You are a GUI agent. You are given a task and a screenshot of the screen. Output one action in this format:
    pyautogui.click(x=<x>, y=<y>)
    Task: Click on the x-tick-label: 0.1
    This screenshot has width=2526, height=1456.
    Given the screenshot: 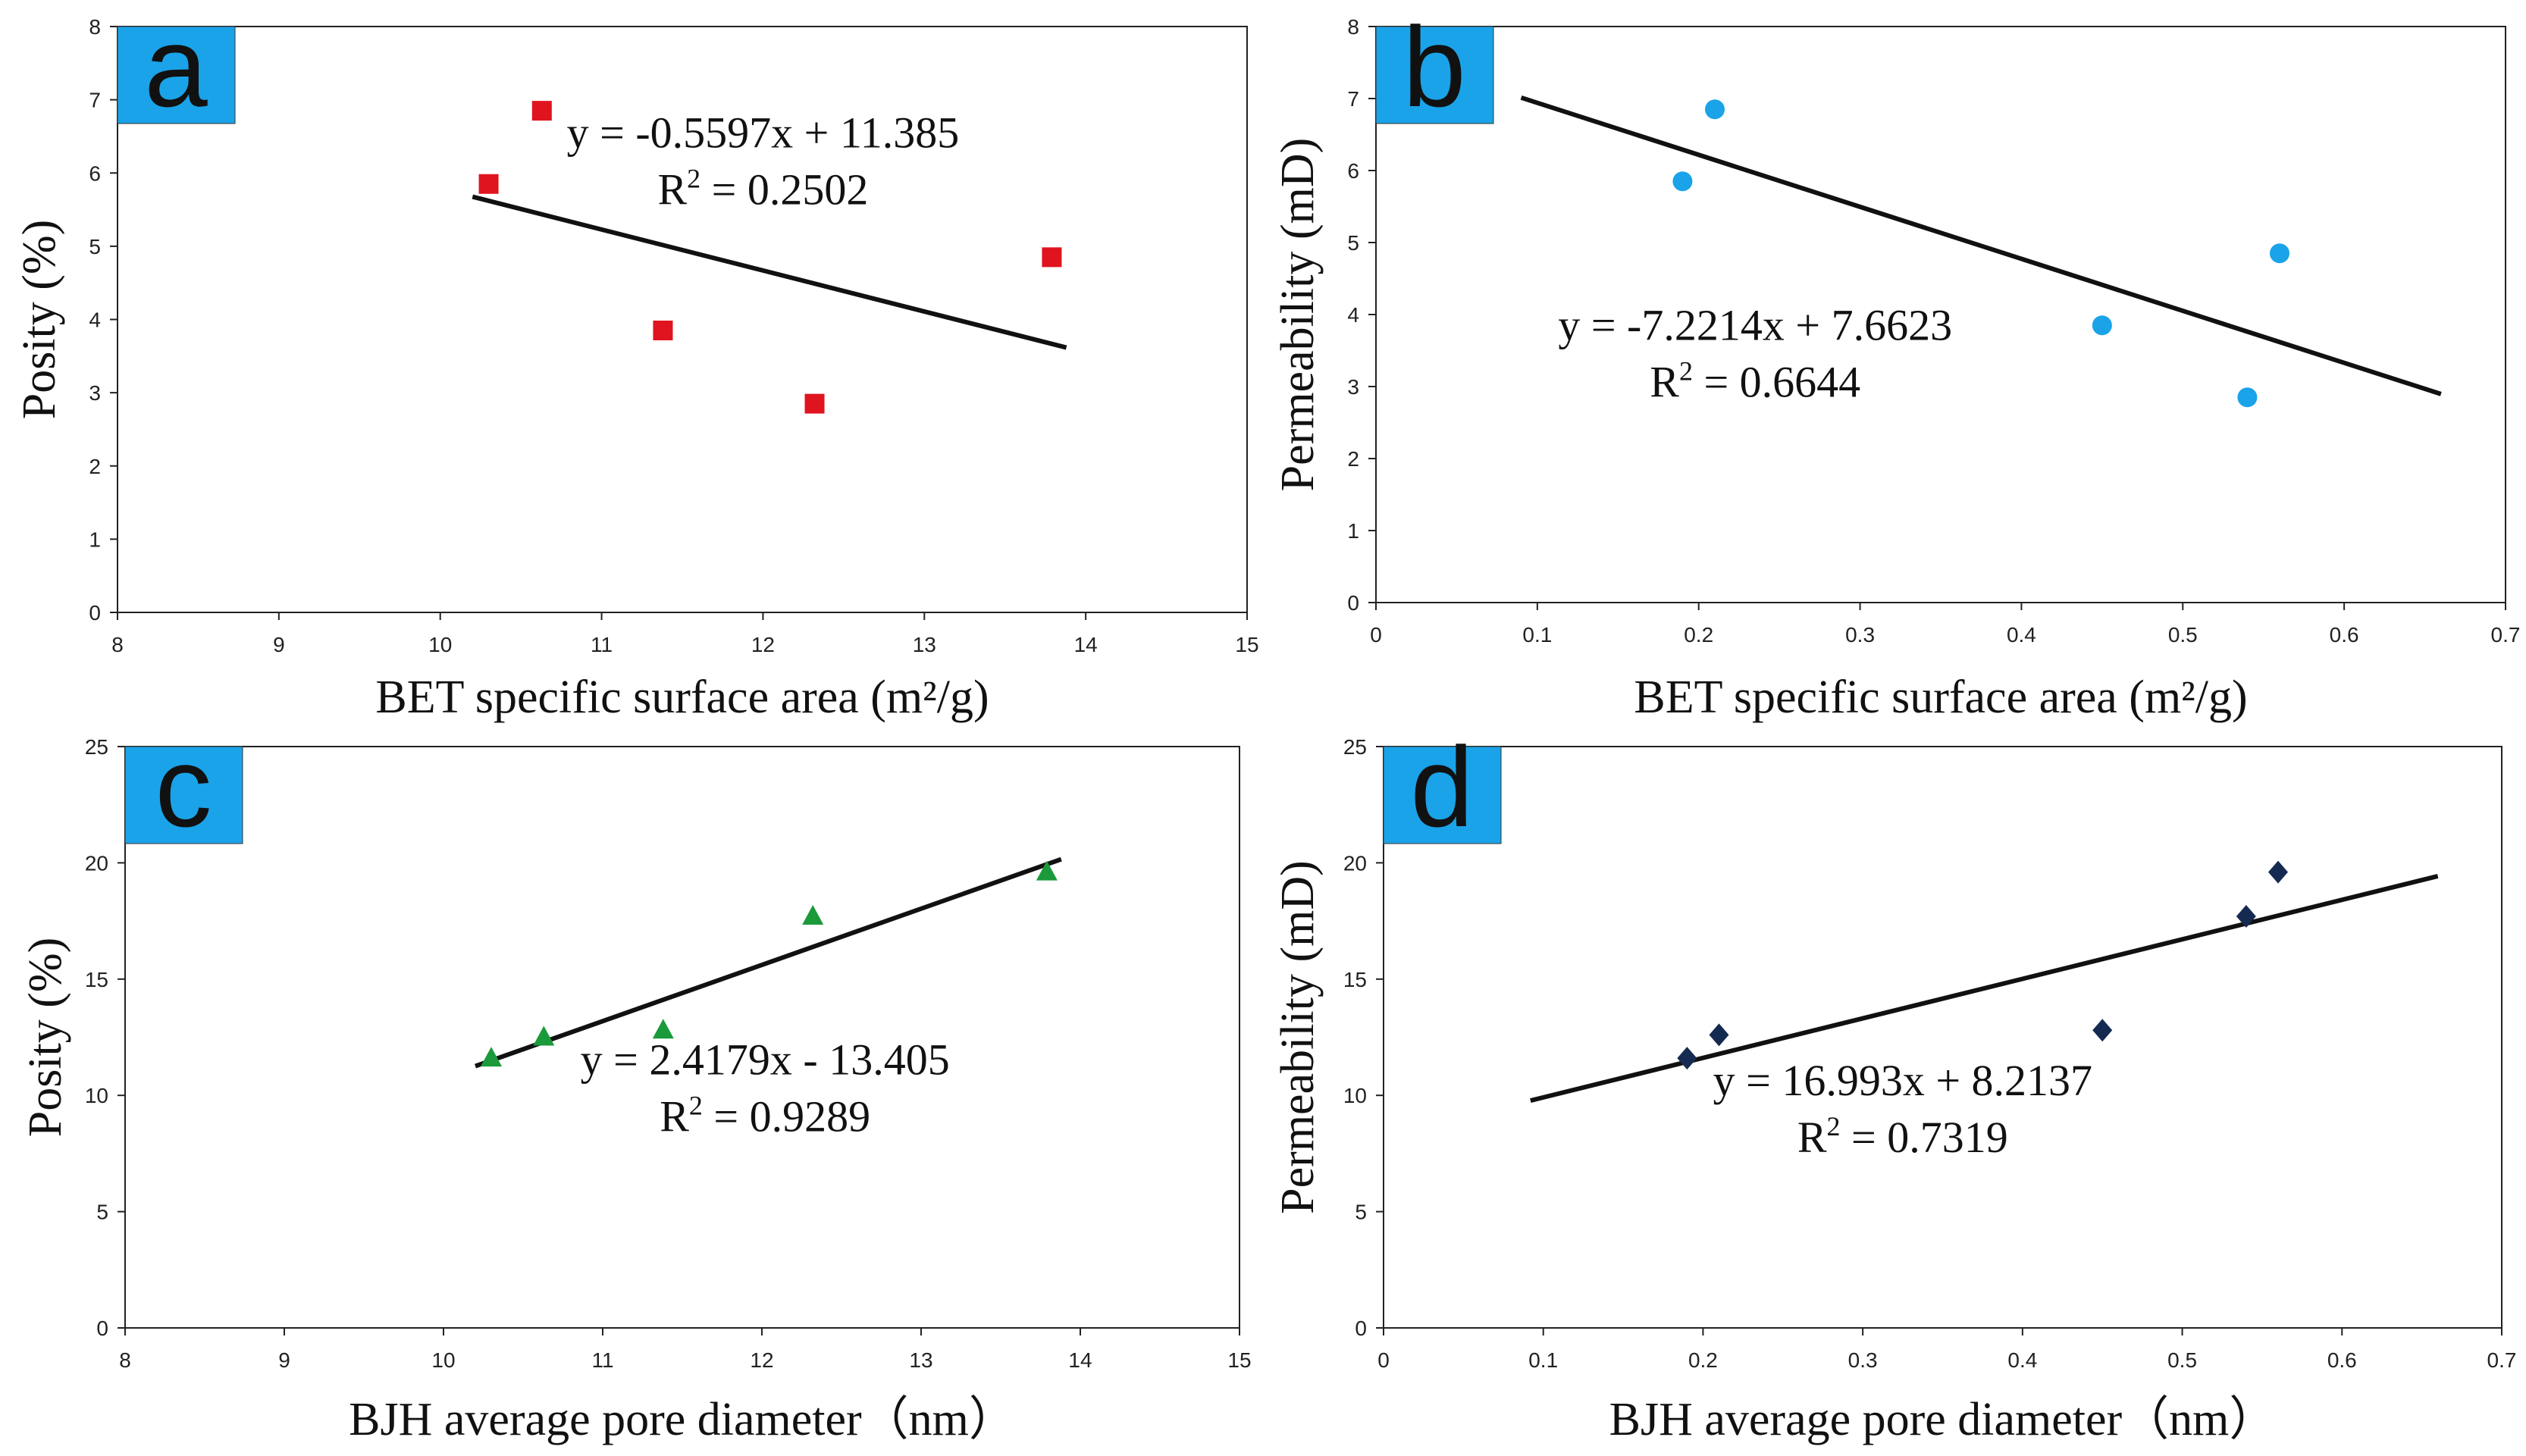 What is the action you would take?
    pyautogui.click(x=1537, y=635)
    